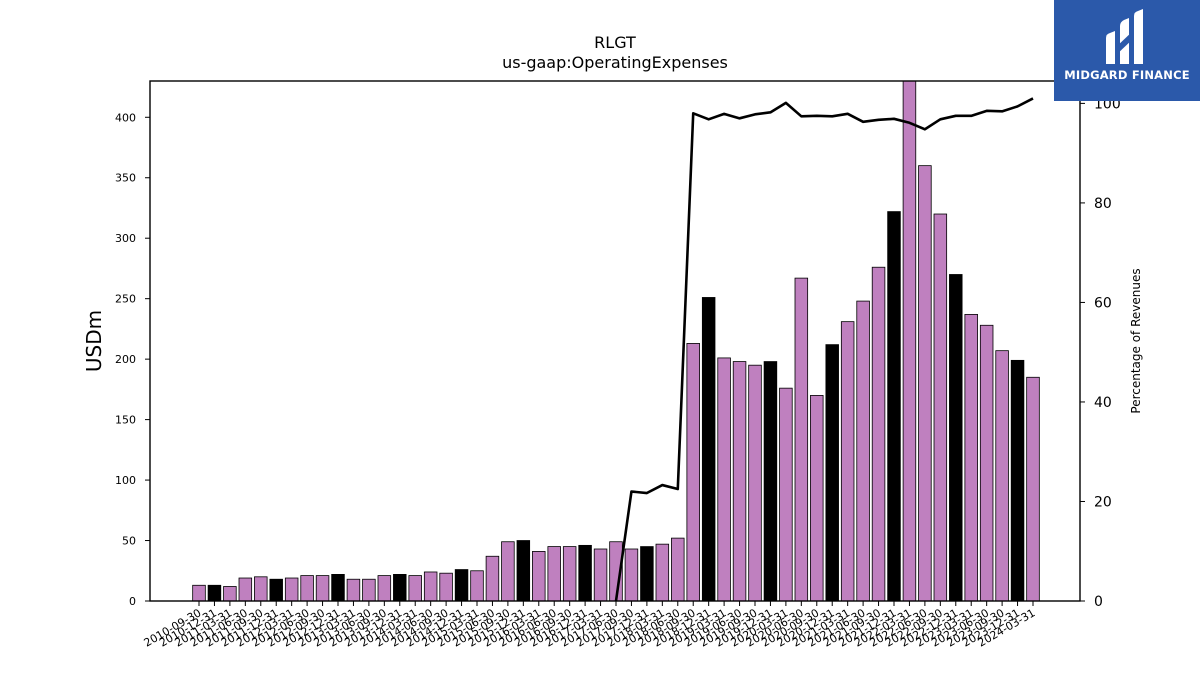  I want to click on y2-tick-label: 40, so click(1103, 403).